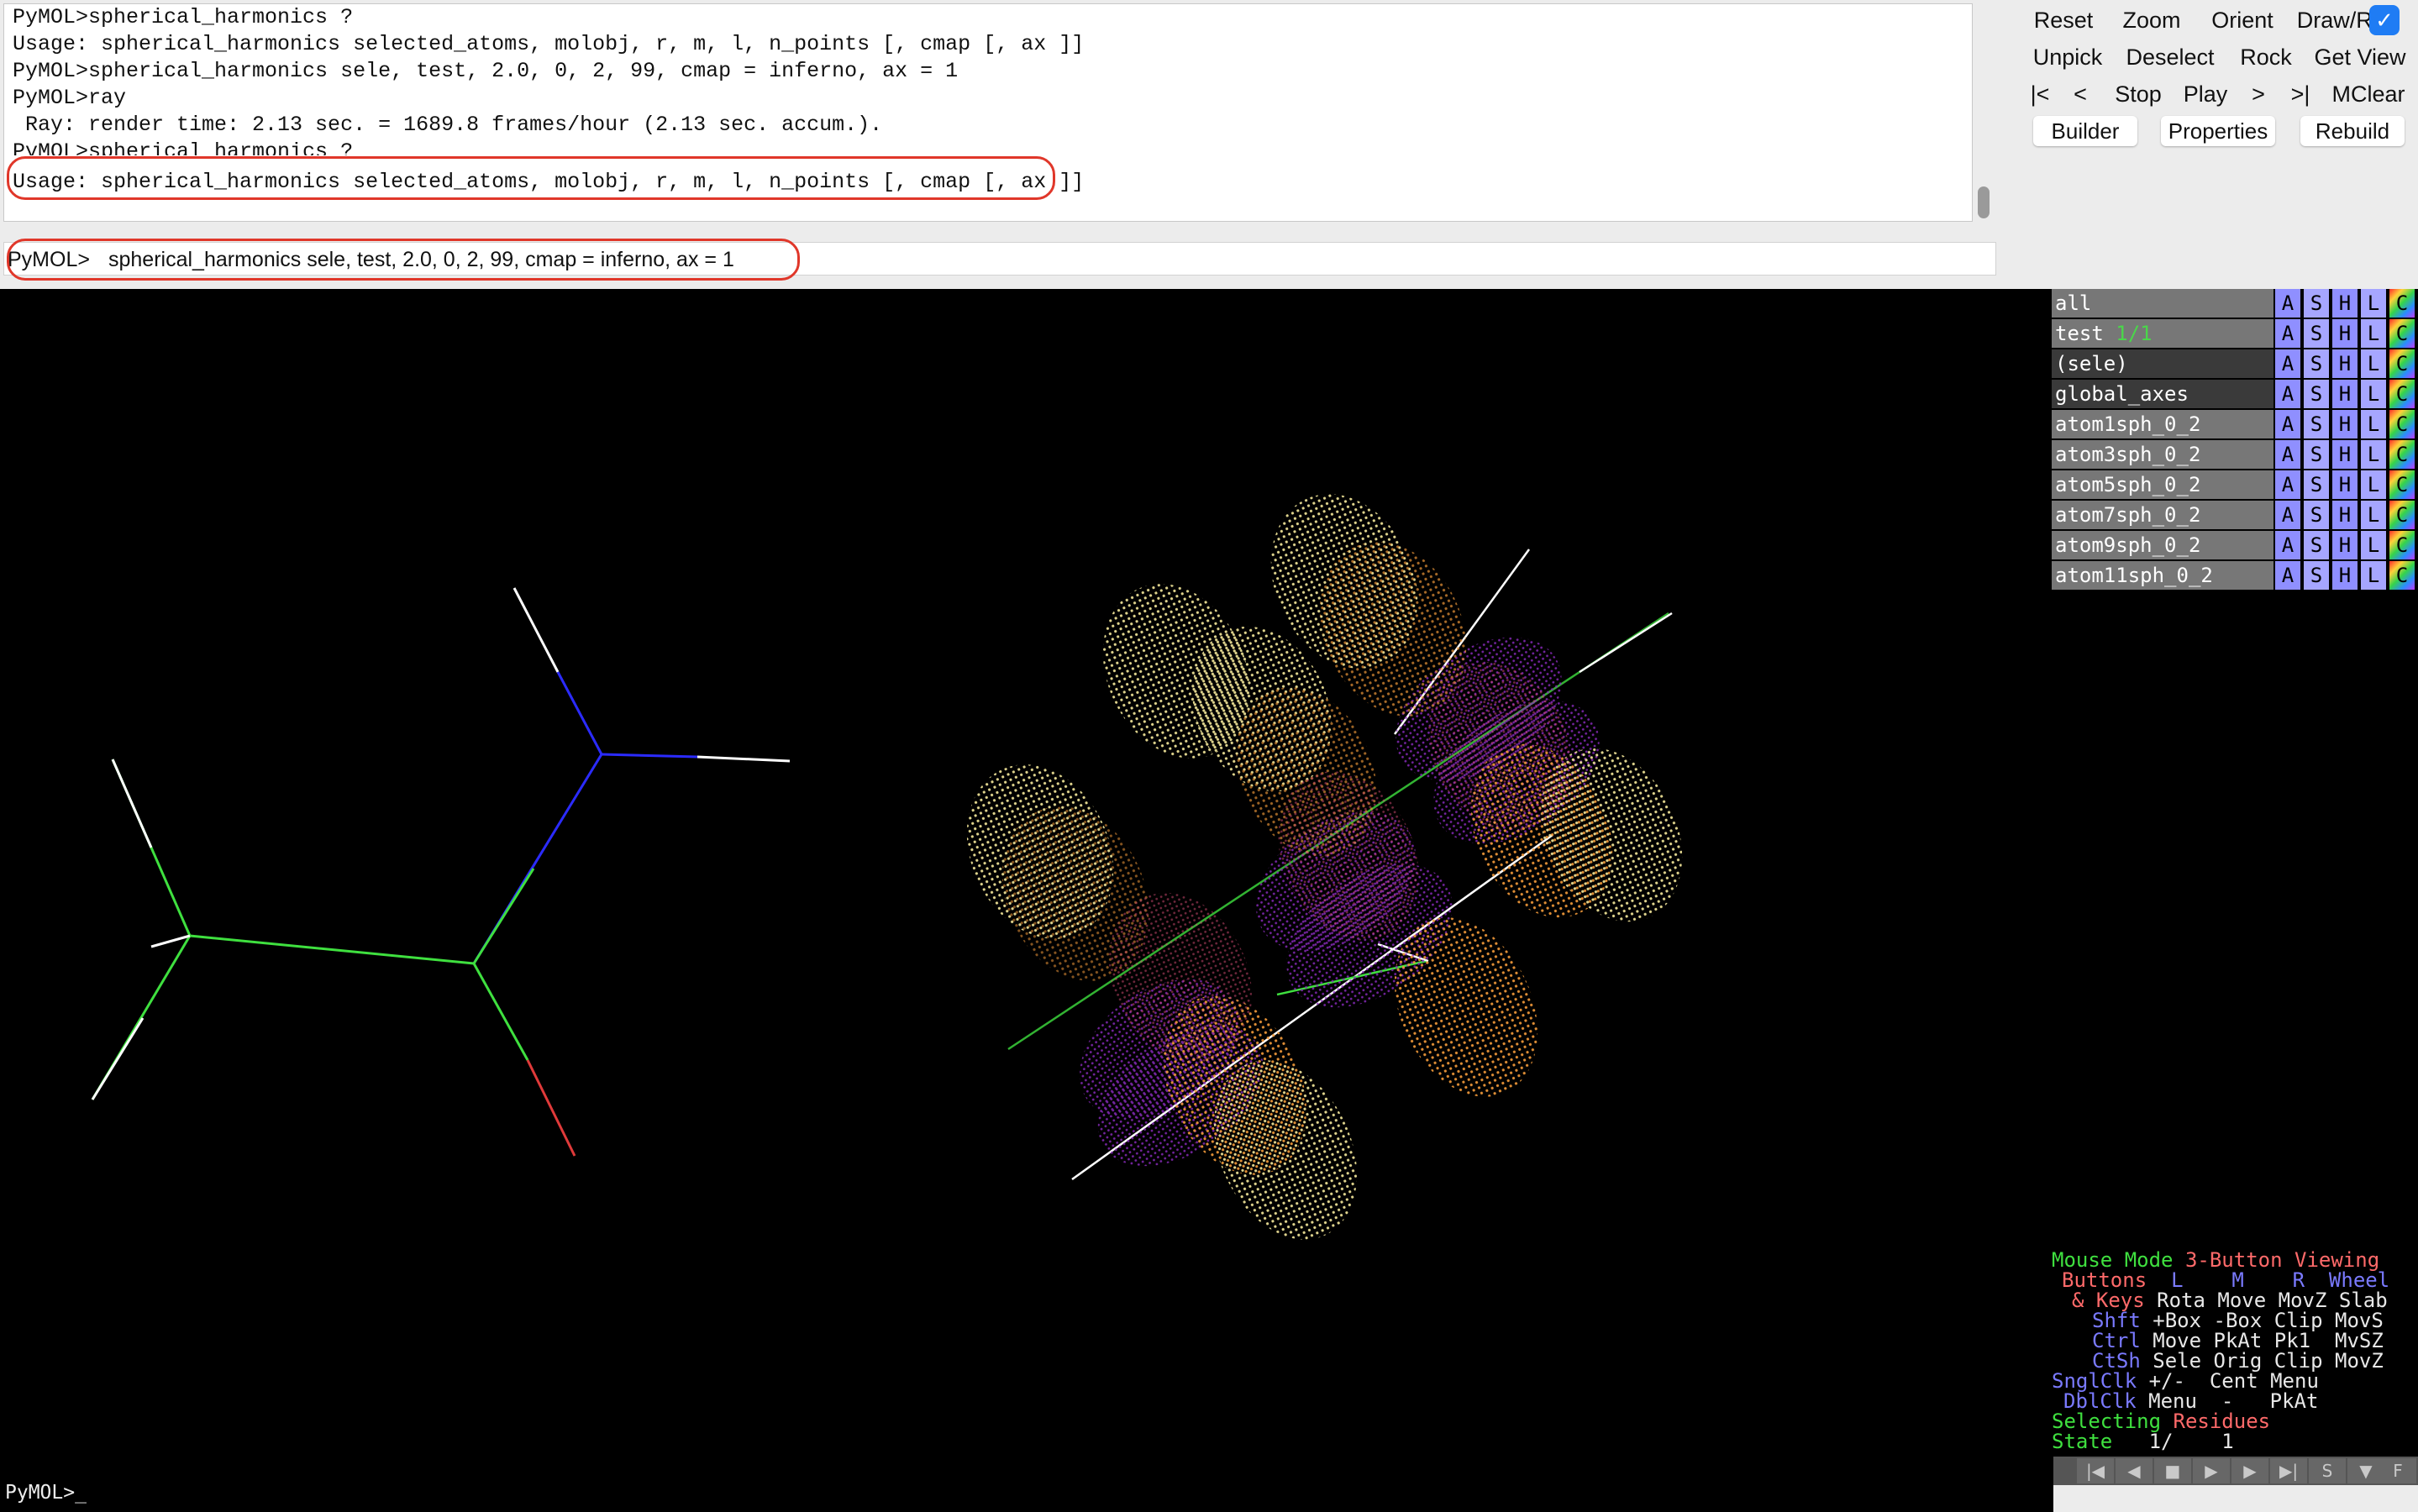 This screenshot has height=1512, width=2418. I want to click on rebuild-button: Rebuild, so click(2352, 131).